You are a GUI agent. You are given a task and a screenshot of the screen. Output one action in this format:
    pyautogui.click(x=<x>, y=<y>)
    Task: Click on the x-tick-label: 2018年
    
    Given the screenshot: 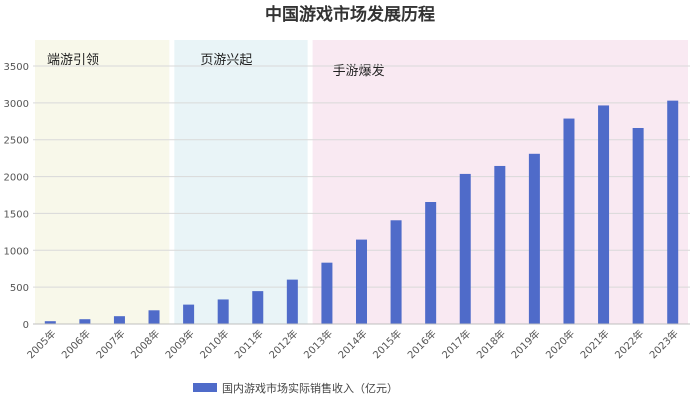 What is the action you would take?
    pyautogui.click(x=491, y=344)
    